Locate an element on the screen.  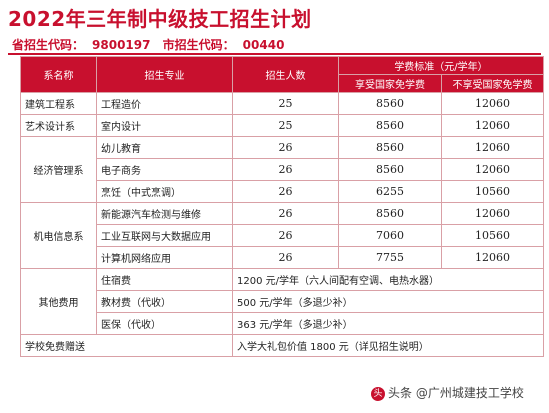
fee-item-value: 1200 元/学年（六人间配有空调、电热水器） is located at coordinates (388, 279).